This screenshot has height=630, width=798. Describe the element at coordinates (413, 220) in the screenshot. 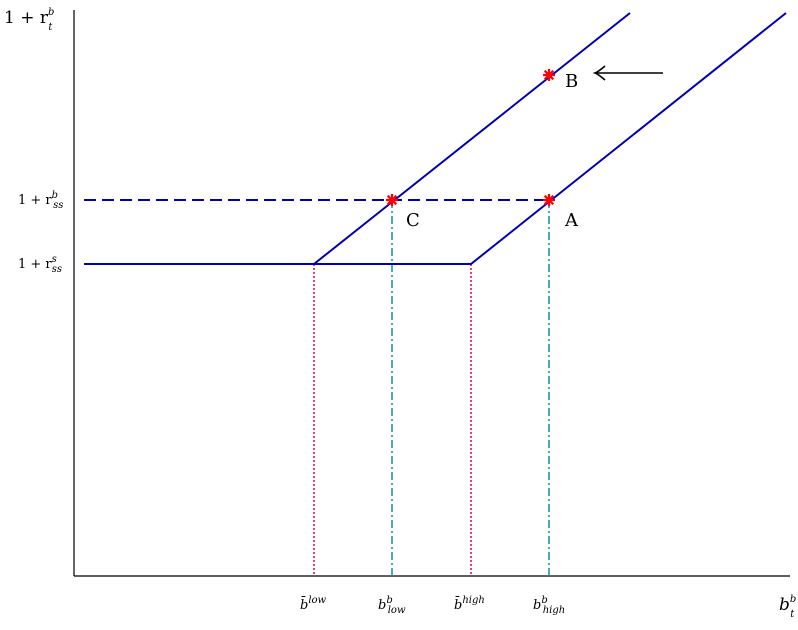

I see `point-label-C: C` at that location.